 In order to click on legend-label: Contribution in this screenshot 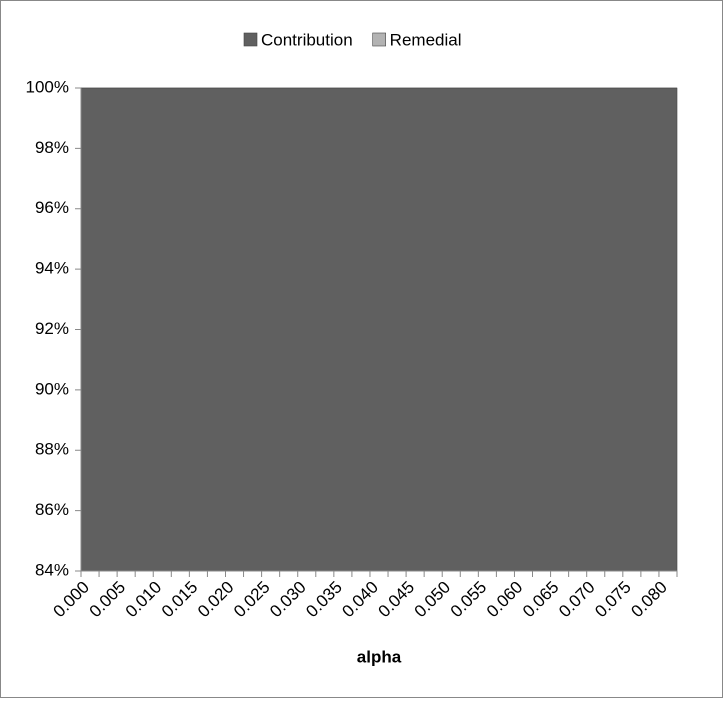, I will do `click(307, 39)`.